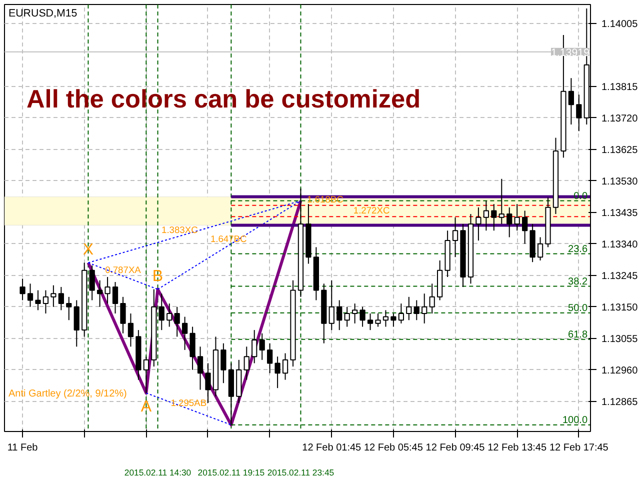 This screenshot has width=640, height=480. What do you see at coordinates (88, 249) in the screenshot?
I see `annotation: X` at bounding box center [88, 249].